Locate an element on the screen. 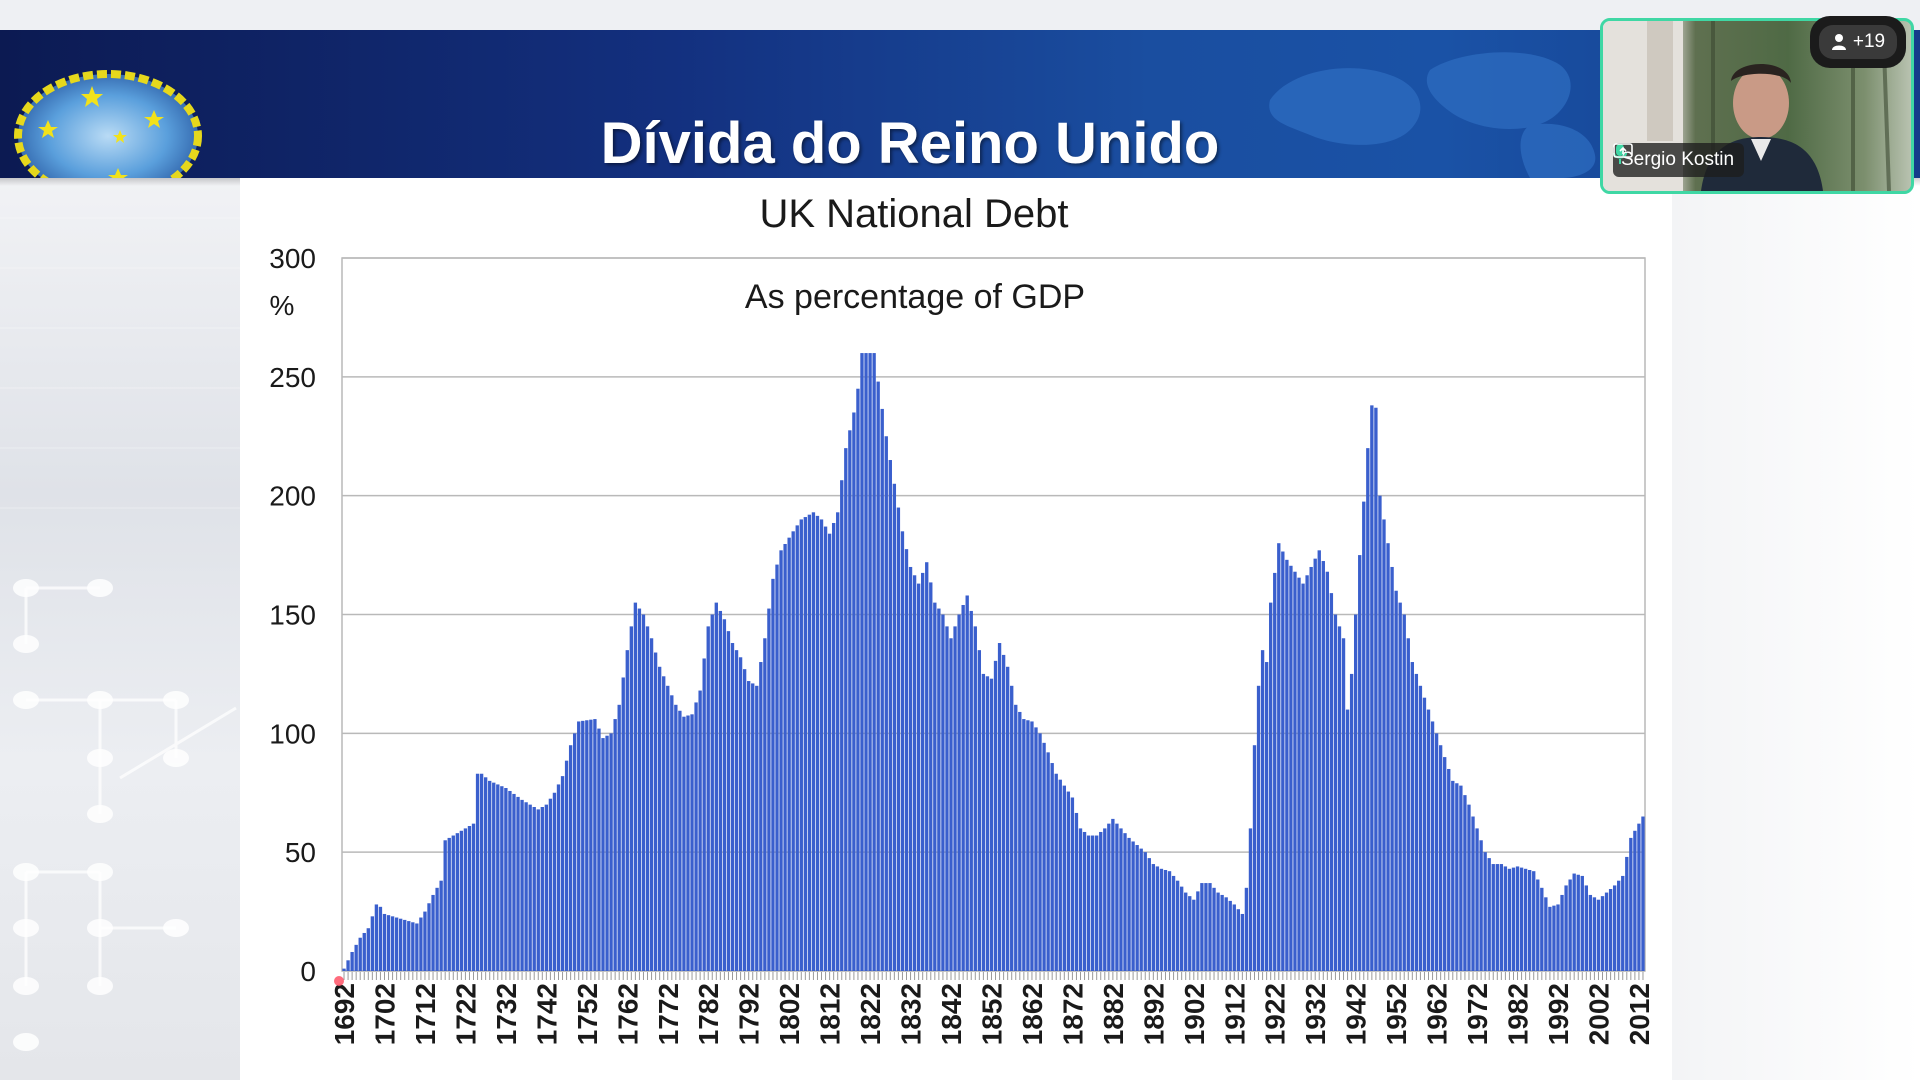 The width and height of the screenshot is (1920, 1080). bar-1915 is located at coordinates (1246, 929).